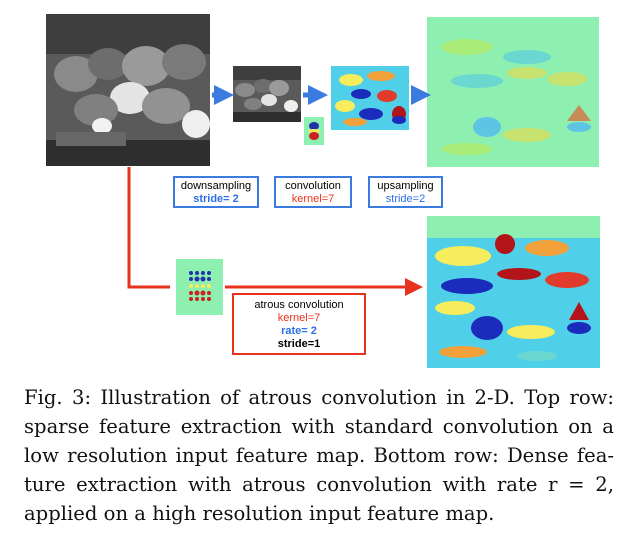 The height and width of the screenshot is (537, 630). What do you see at coordinates (216, 199) in the screenshot?
I see `downsampling-stride: stride= 2` at bounding box center [216, 199].